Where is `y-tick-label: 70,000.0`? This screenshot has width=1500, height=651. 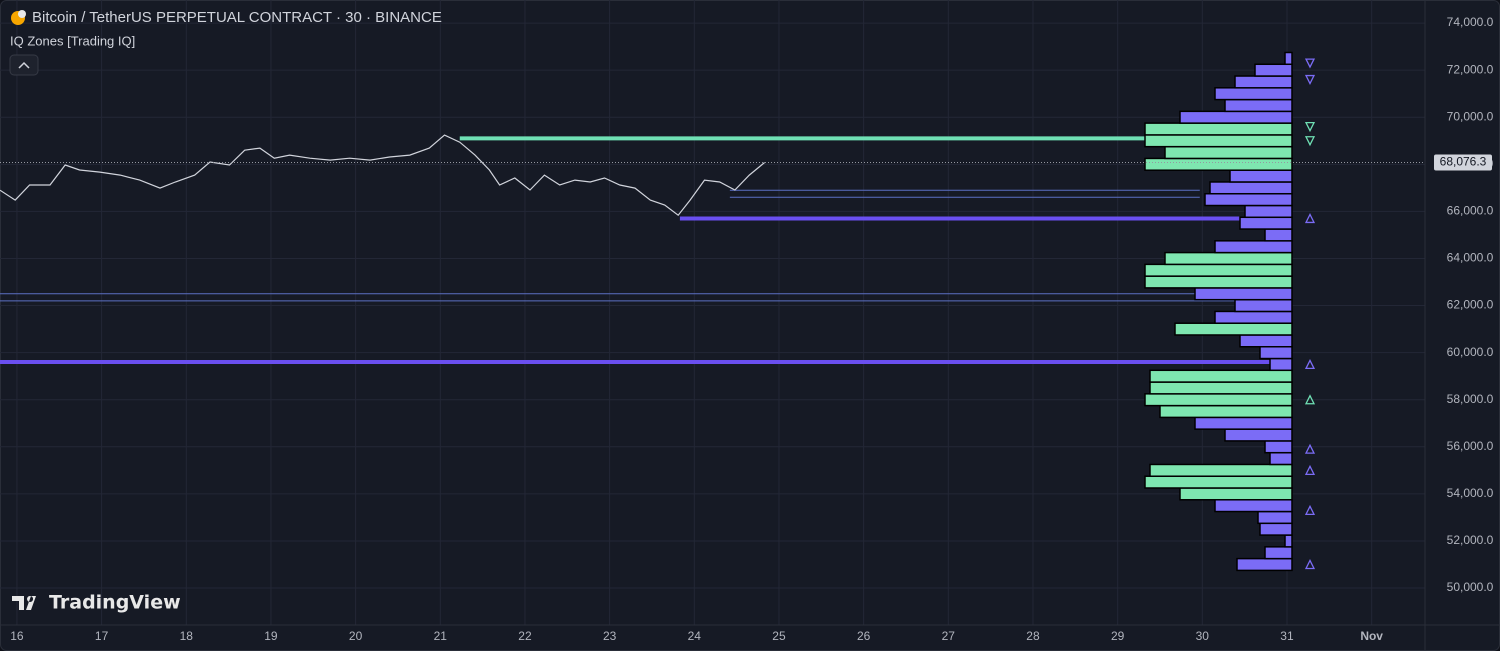 y-tick-label: 70,000.0 is located at coordinates (1470, 116).